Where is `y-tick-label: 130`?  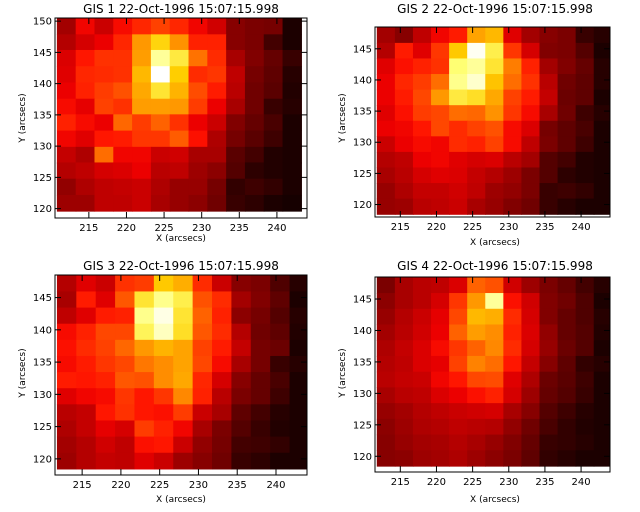 y-tick-label: 130 is located at coordinates (362, 394).